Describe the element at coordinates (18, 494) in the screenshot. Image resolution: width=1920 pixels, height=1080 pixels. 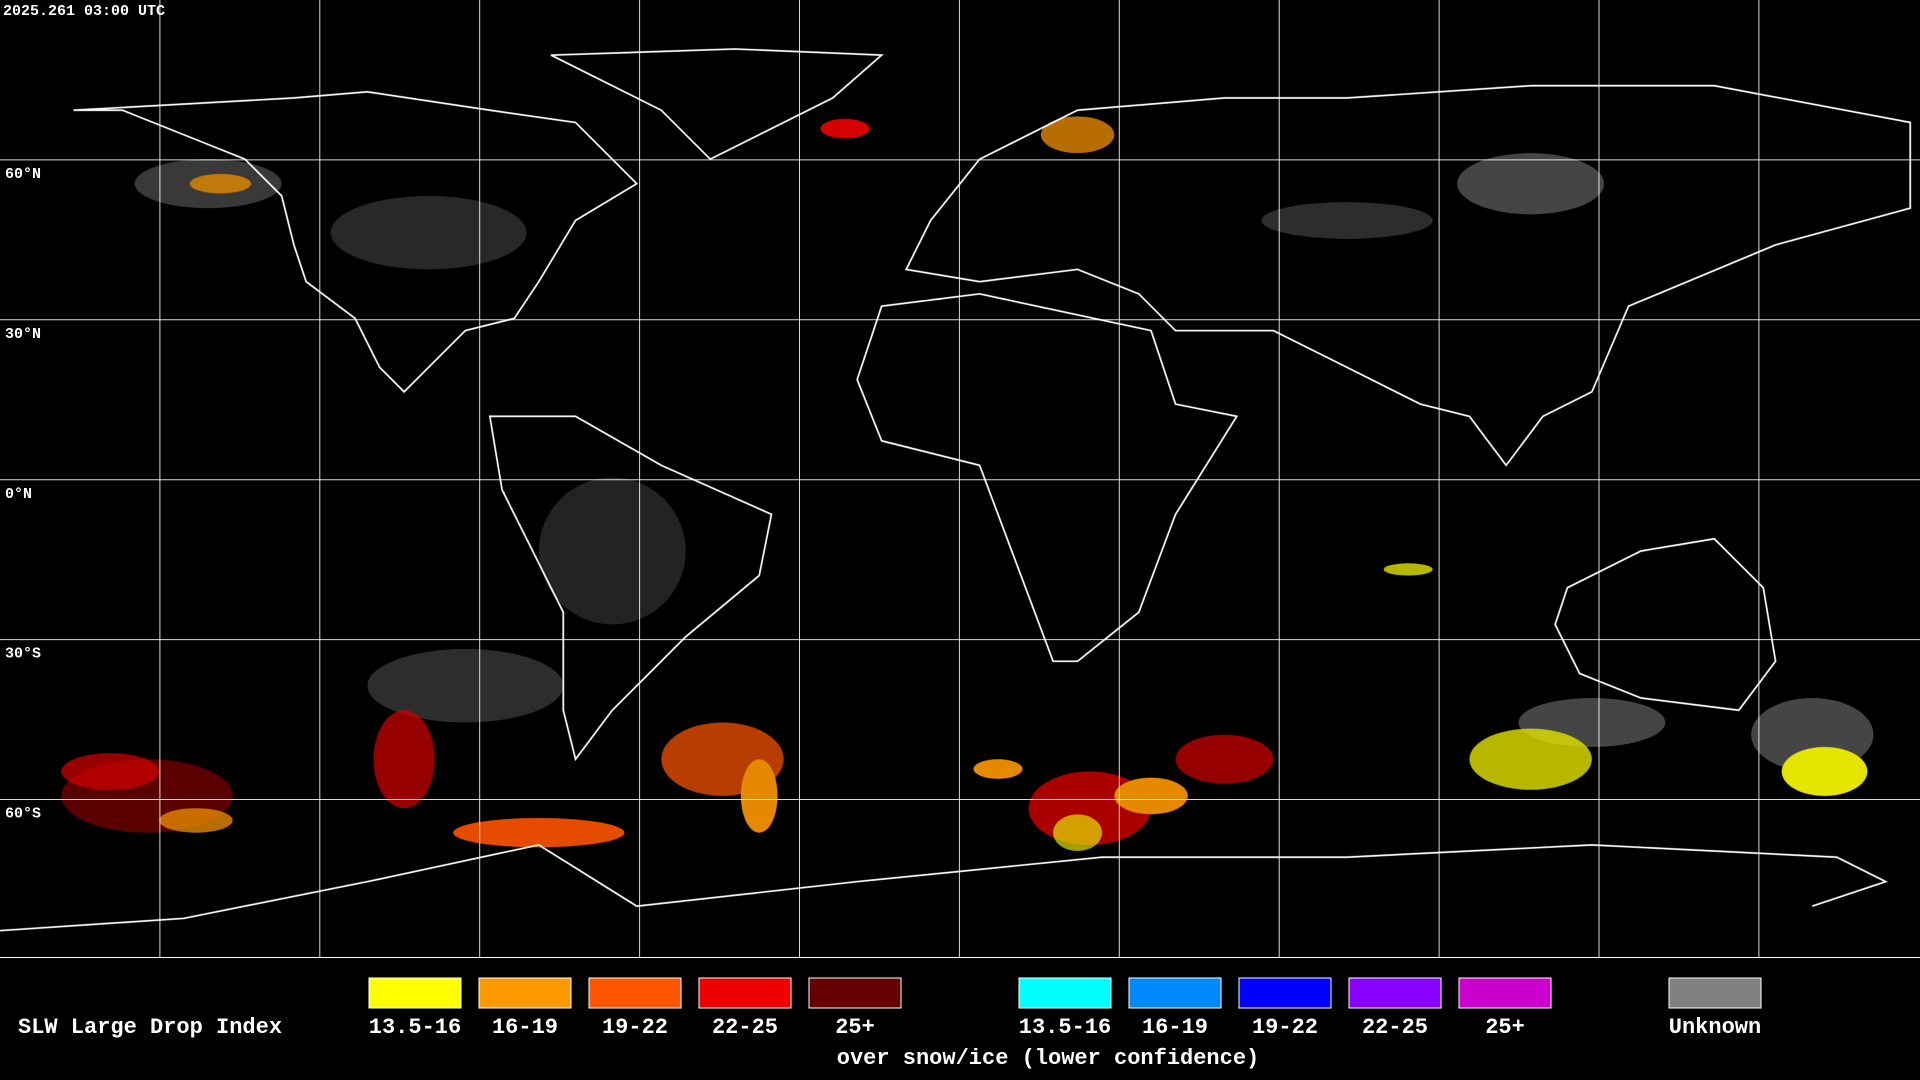
I see `latitude-label: 0°N` at that location.